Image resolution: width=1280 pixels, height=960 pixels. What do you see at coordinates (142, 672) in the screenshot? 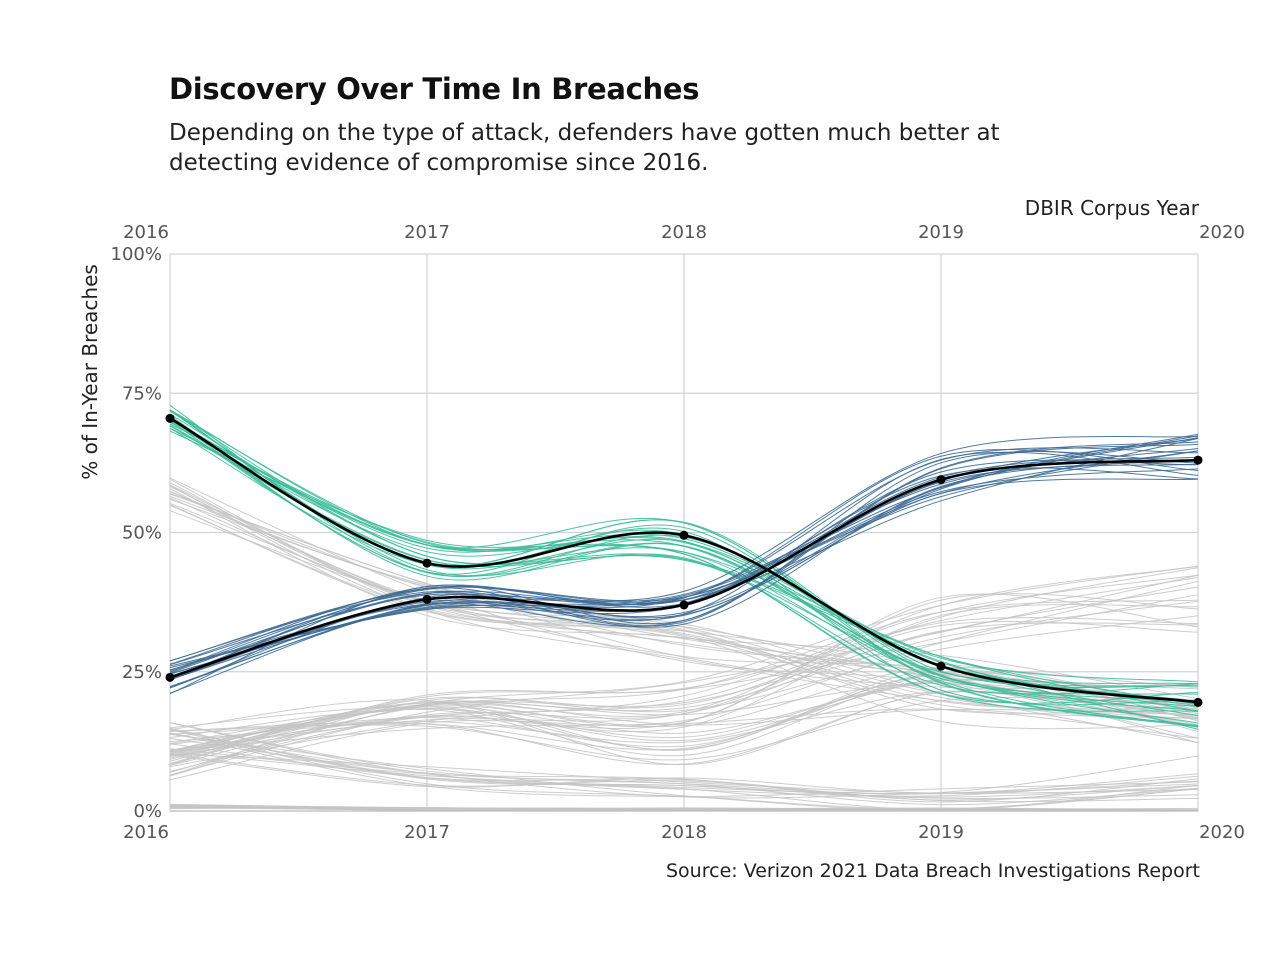
I see `y-tick-label: 25%` at bounding box center [142, 672].